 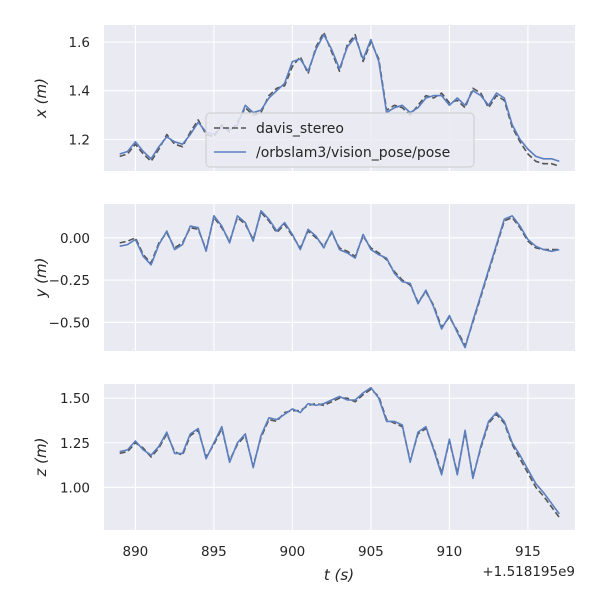 I want to click on x-tick-label: 900, so click(x=293, y=552).